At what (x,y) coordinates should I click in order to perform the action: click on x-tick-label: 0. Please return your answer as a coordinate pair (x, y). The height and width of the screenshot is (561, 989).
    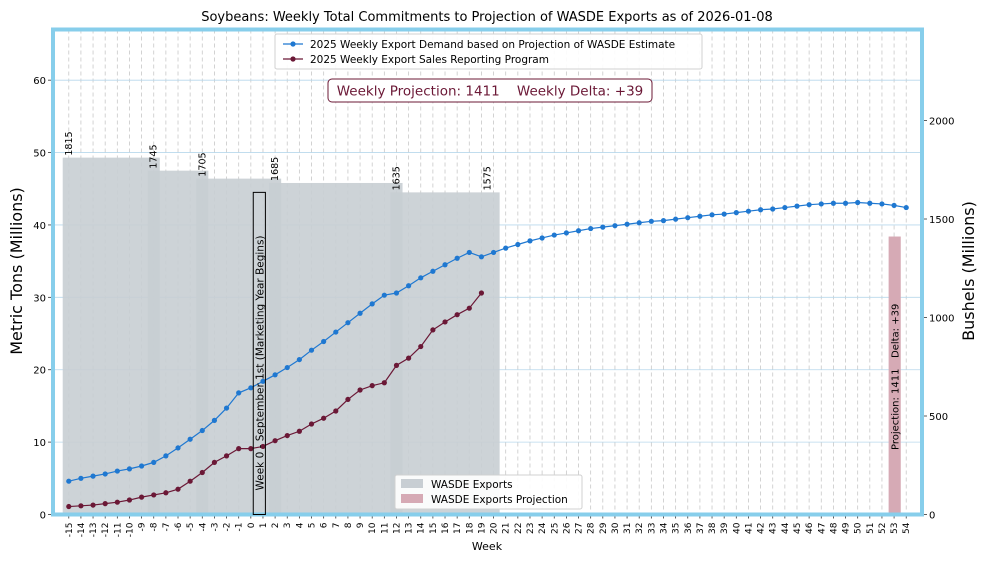
    Looking at the image, I should click on (252, 525).